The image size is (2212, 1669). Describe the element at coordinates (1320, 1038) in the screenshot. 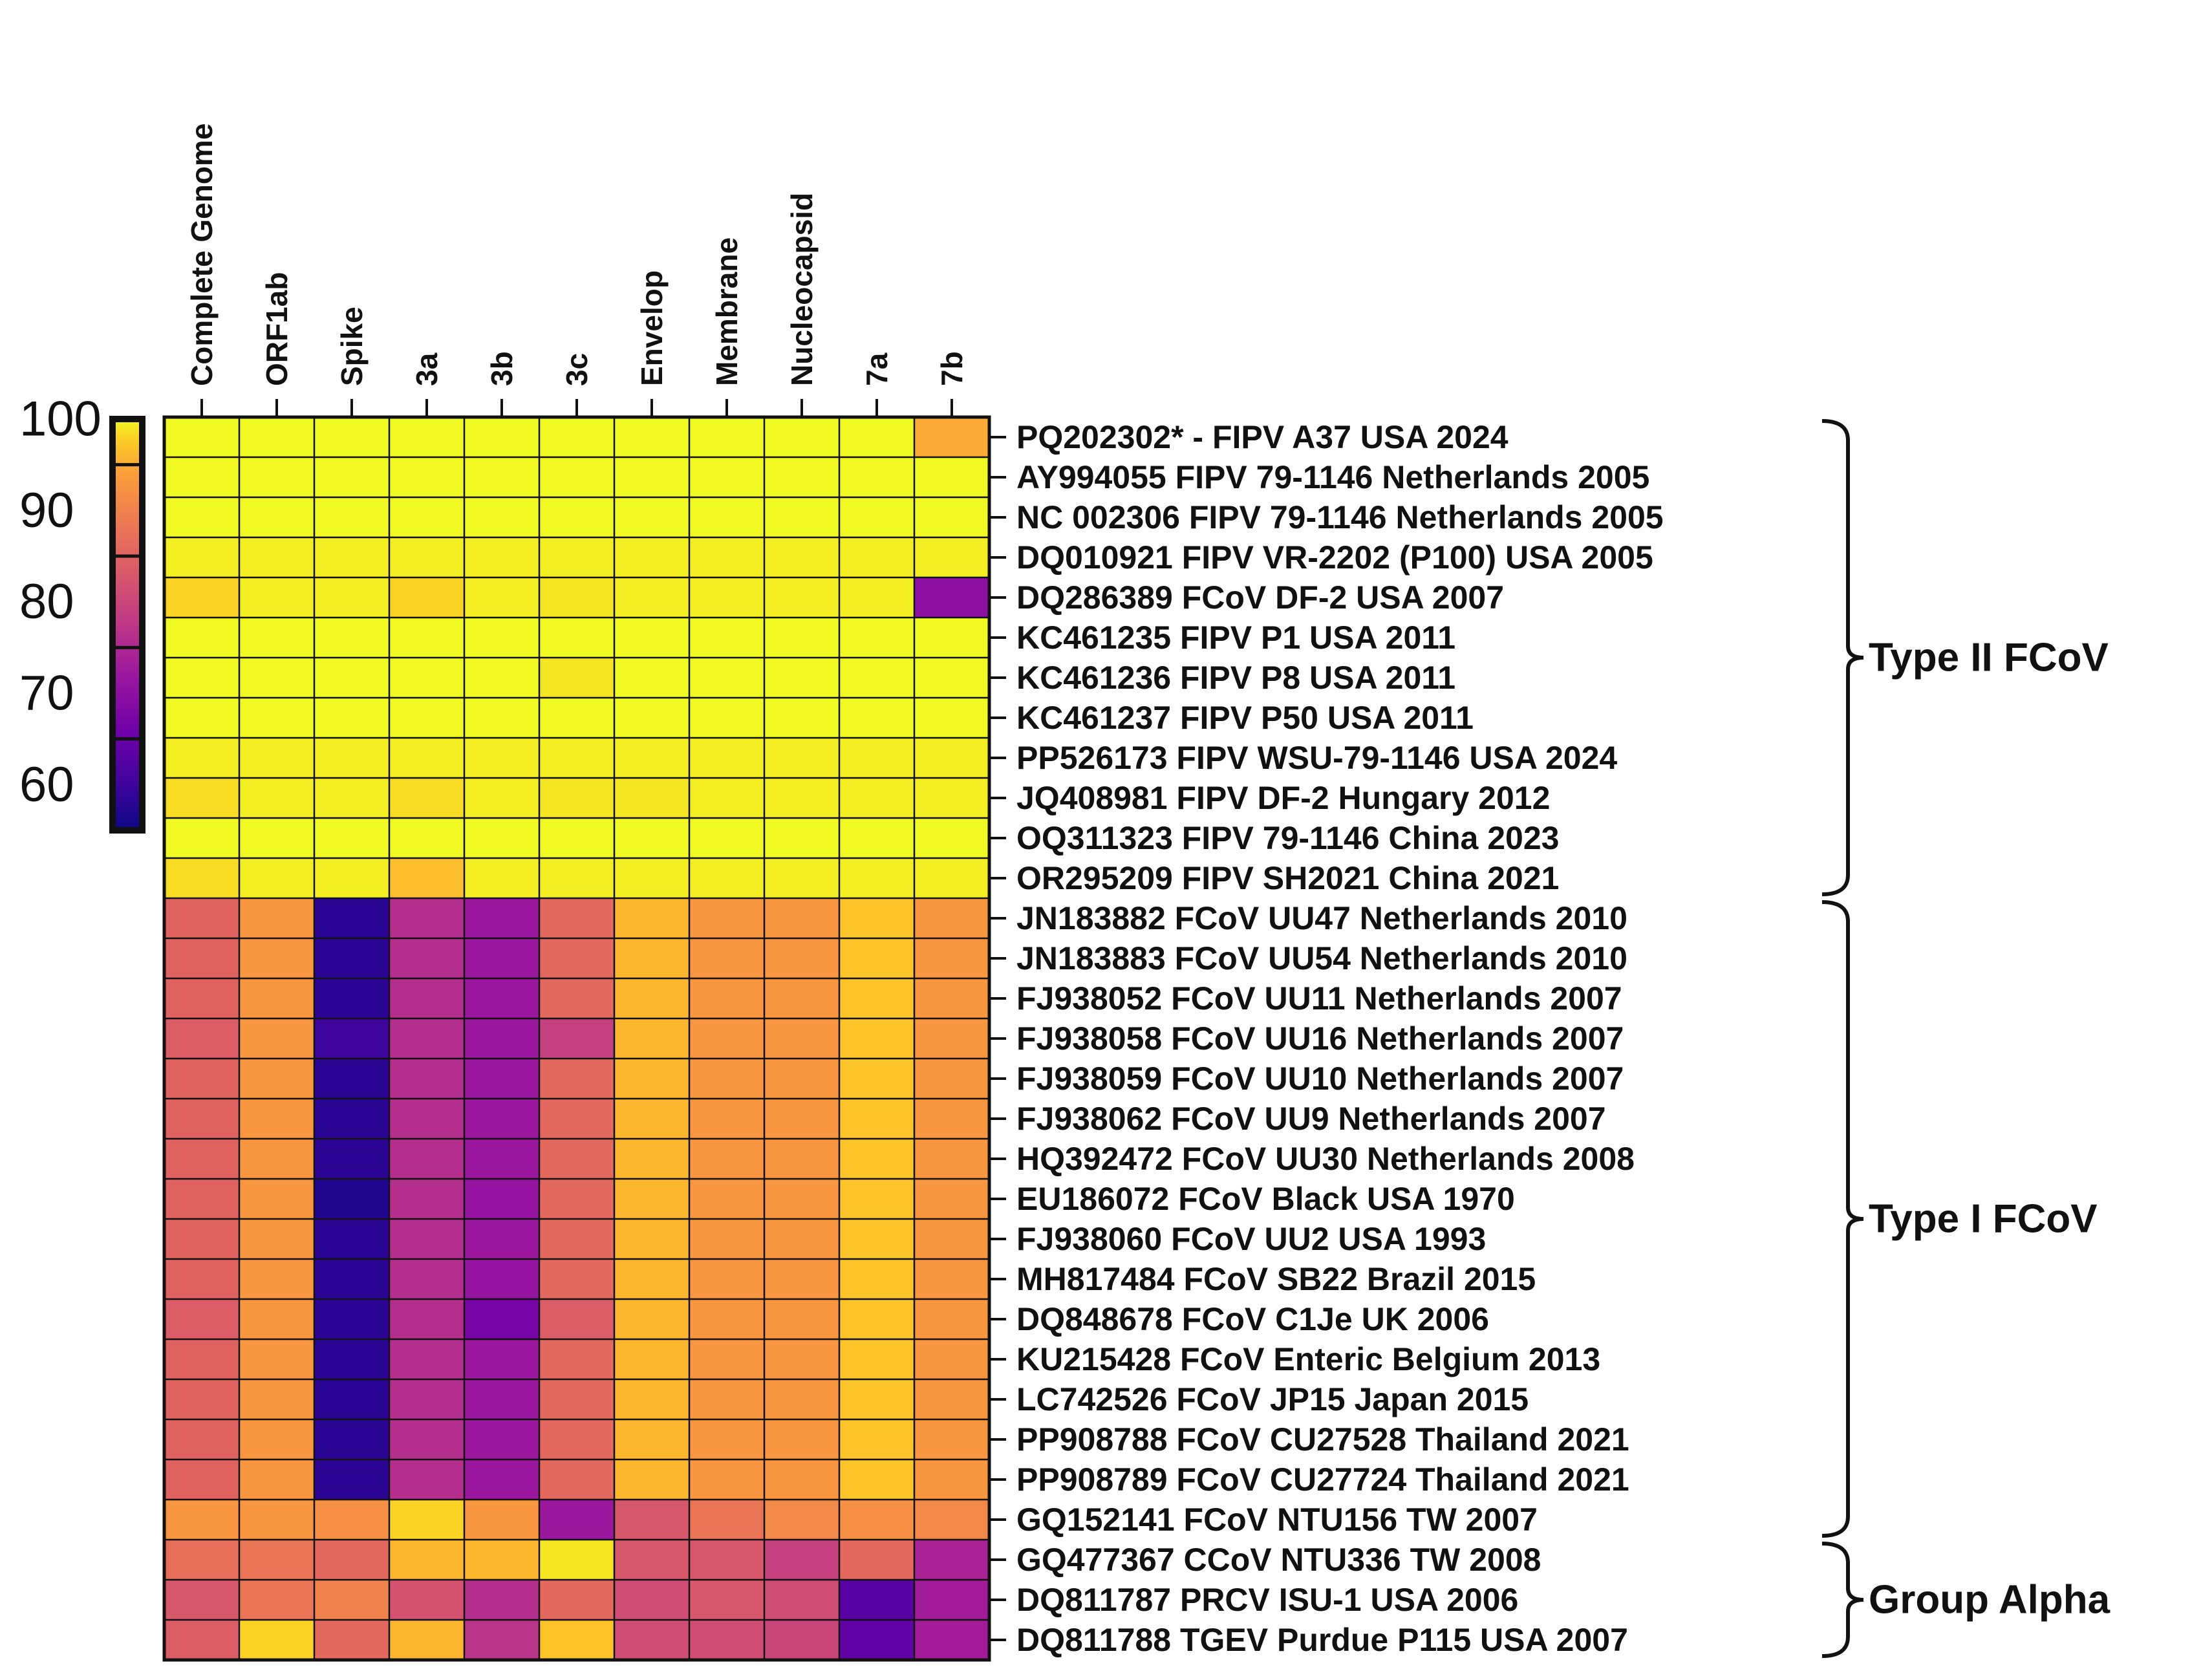

I see `row-label: FJ938058 FCoV UU16 Netherlands 2007` at that location.